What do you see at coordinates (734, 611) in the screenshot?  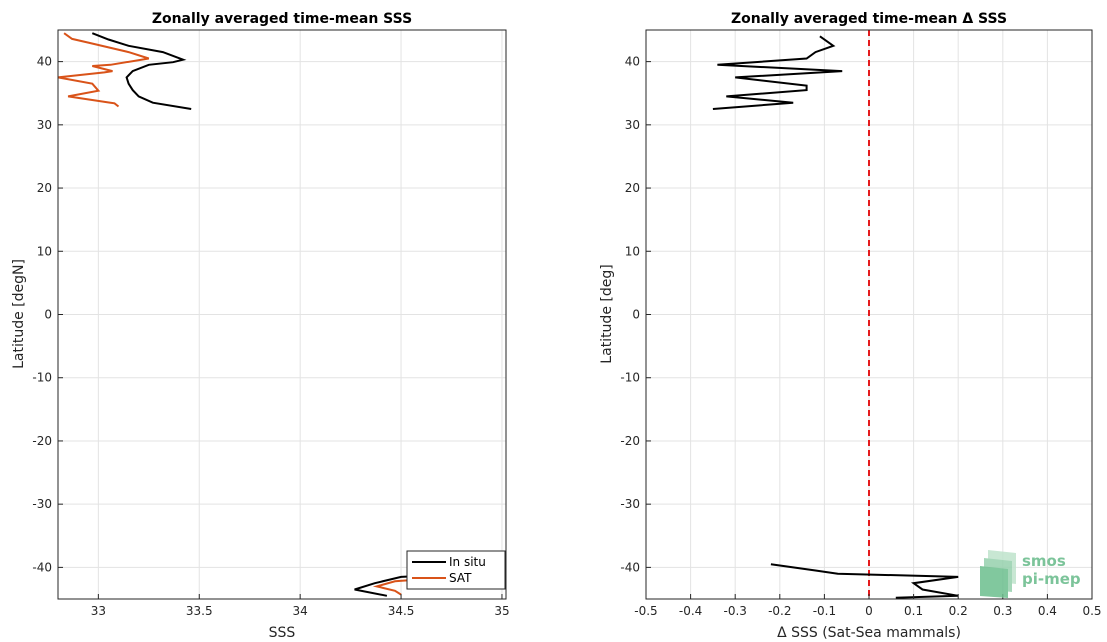 I see `x-tick-label: -0.3` at bounding box center [734, 611].